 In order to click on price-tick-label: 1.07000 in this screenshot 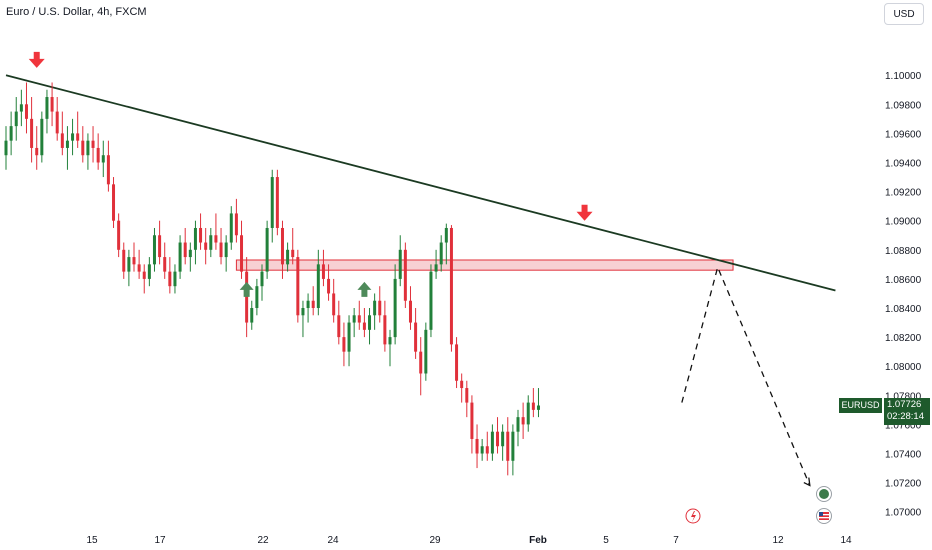, I will do `click(903, 513)`.